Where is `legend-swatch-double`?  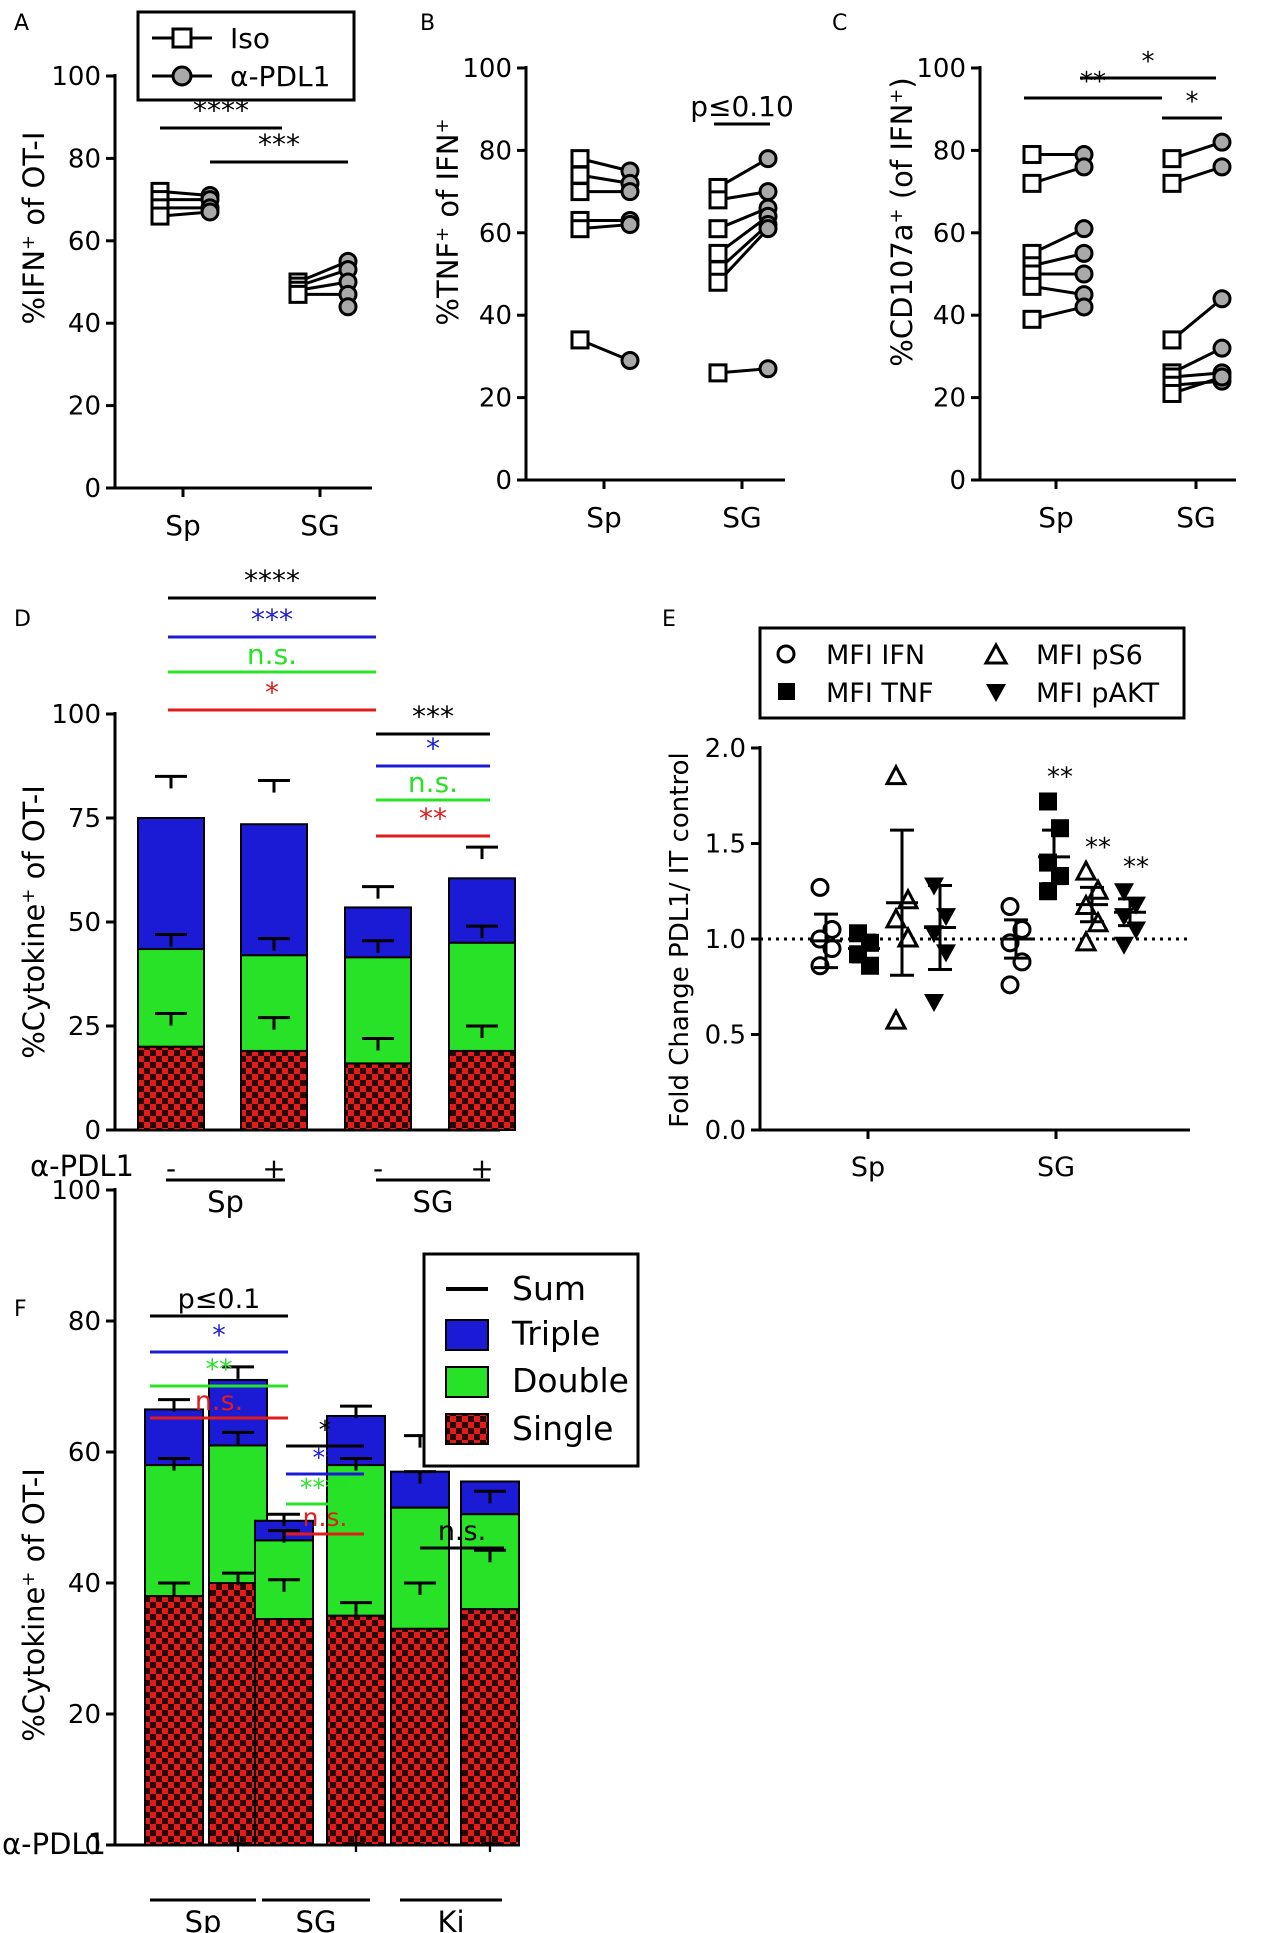
legend-swatch-double is located at coordinates (467, 1382).